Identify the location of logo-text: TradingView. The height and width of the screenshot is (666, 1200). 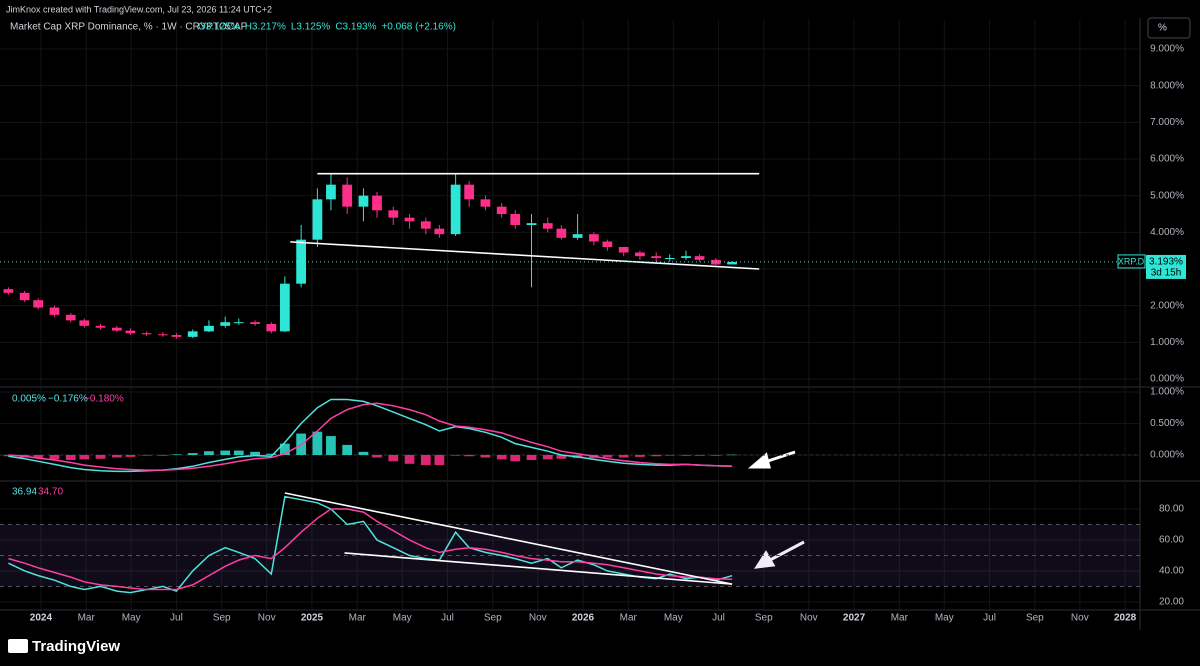
(76, 646).